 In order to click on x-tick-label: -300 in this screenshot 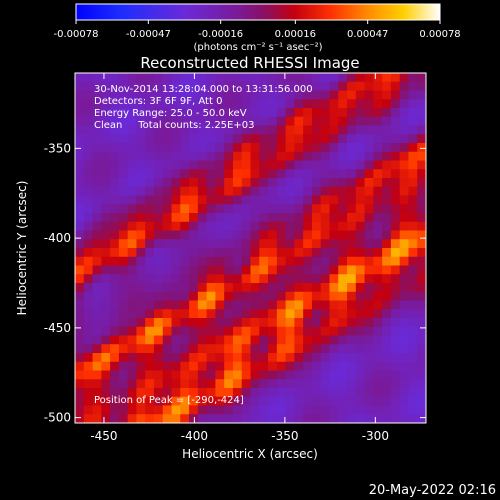, I will do `click(375, 436)`.